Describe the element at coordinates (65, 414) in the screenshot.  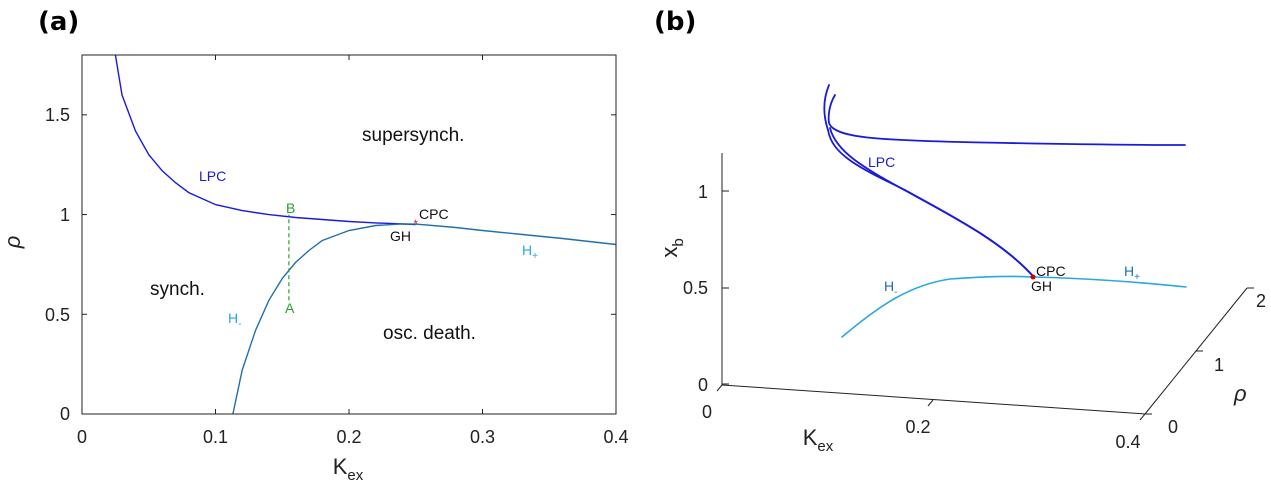
I see `panel-a-ytick-0: 0` at that location.